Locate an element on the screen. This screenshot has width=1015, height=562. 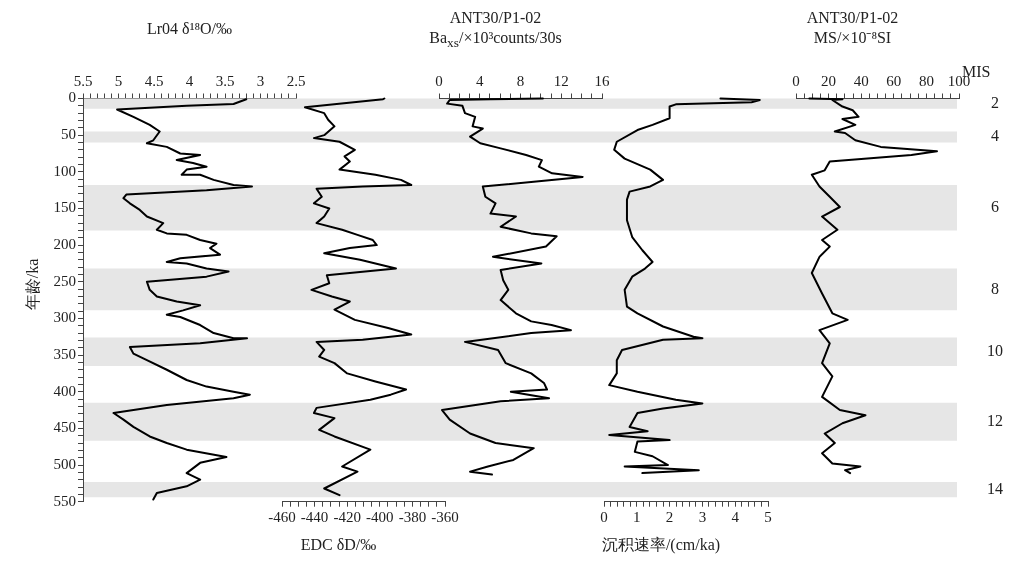
band-label: 4 is located at coordinates (995, 136).